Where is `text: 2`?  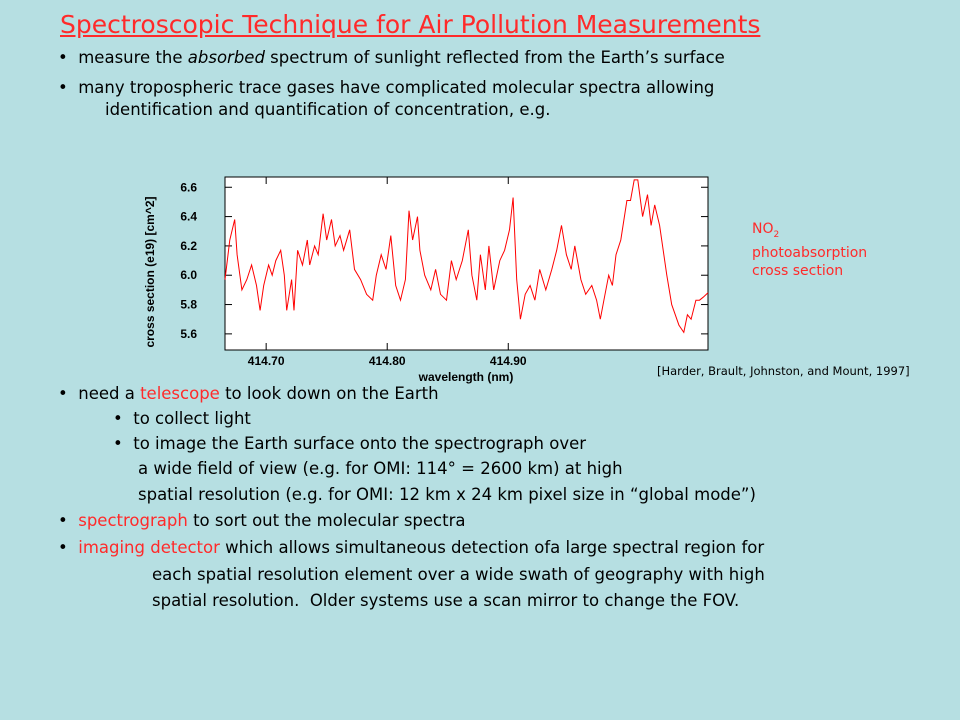 text: 2 is located at coordinates (776, 234).